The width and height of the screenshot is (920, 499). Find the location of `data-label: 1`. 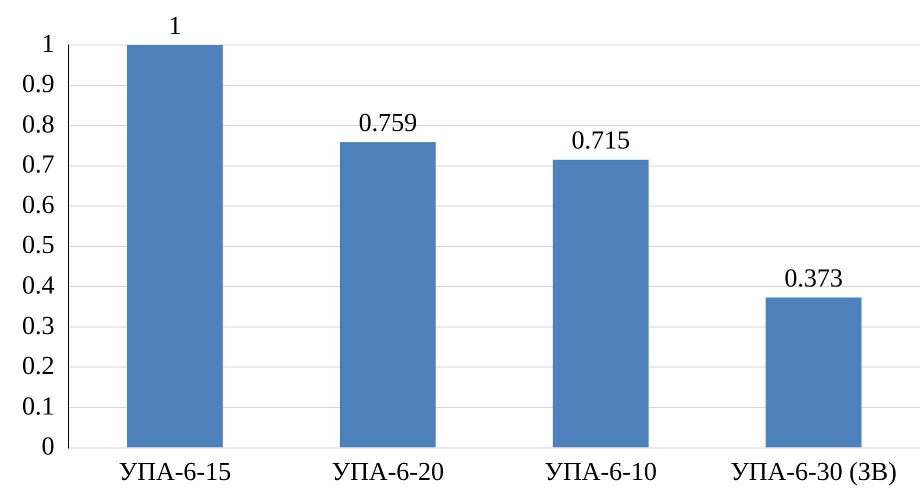

data-label: 1 is located at coordinates (175, 25).